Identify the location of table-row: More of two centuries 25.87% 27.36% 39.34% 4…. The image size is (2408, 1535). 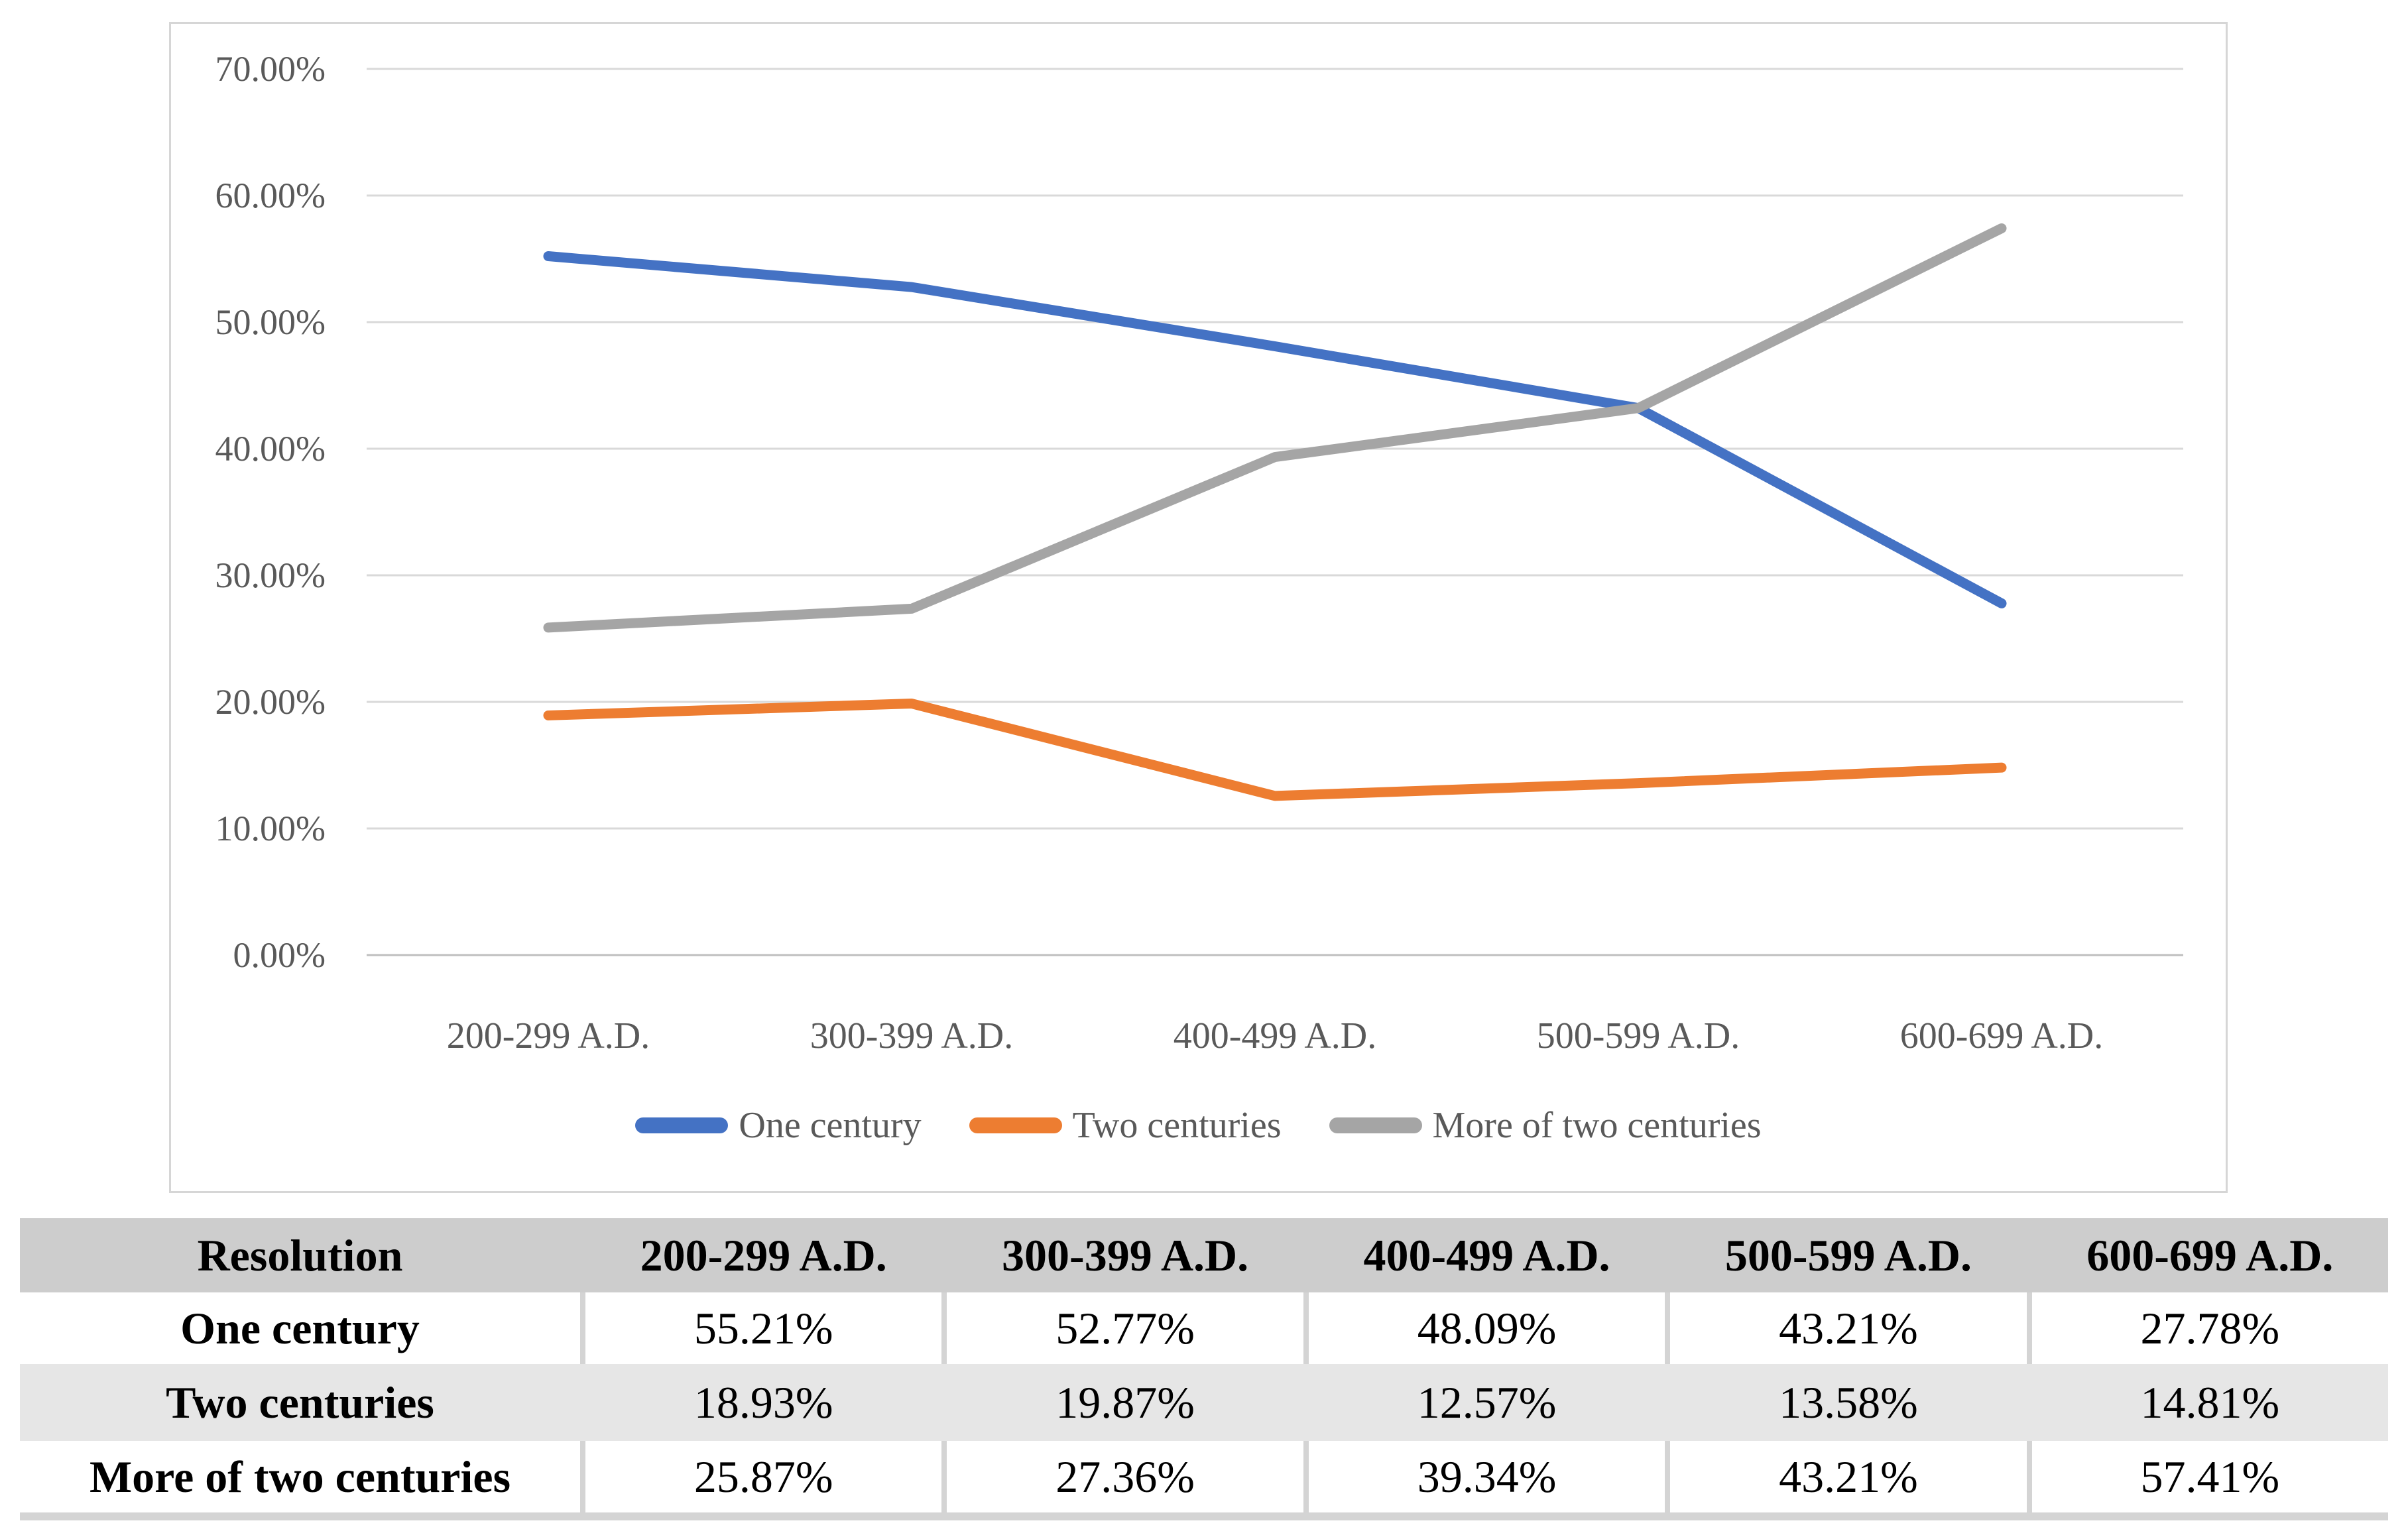
(1204, 1476).